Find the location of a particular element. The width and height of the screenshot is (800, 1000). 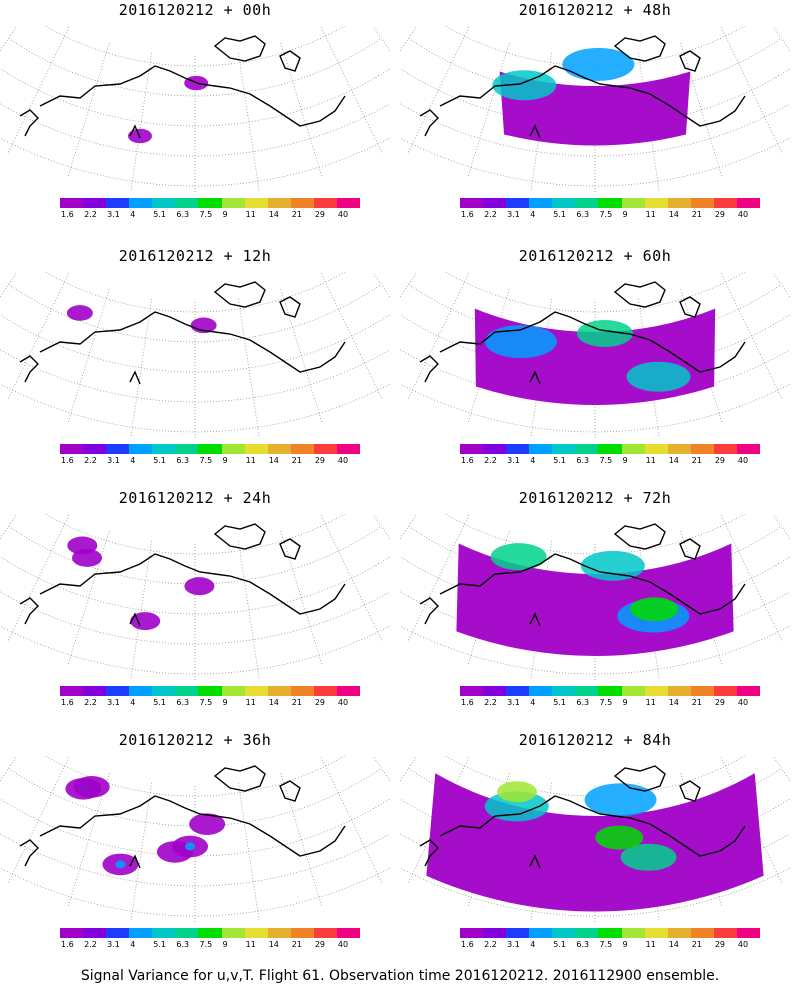

panel-title: 2016120212 + 72h is located at coordinates (595, 498).